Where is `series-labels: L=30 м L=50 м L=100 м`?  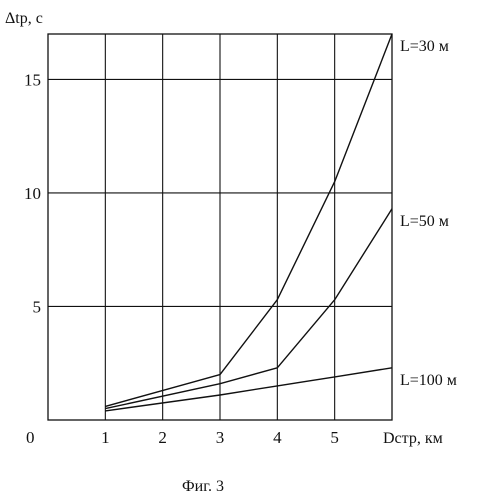
series-labels: L=30 м L=50 м L=100 м is located at coordinates (428, 213).